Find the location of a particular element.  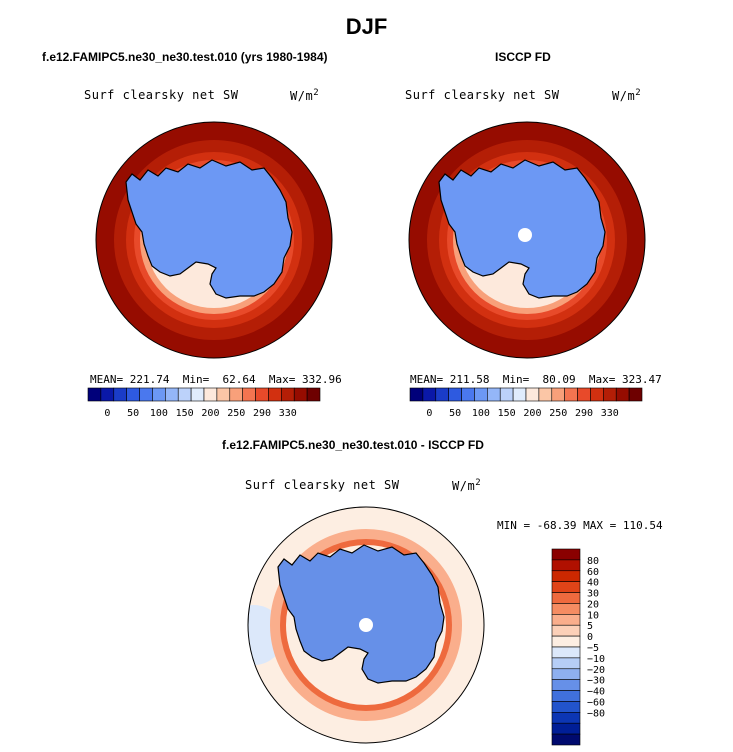

units-label-diff: W/m2 is located at coordinates (466, 485).